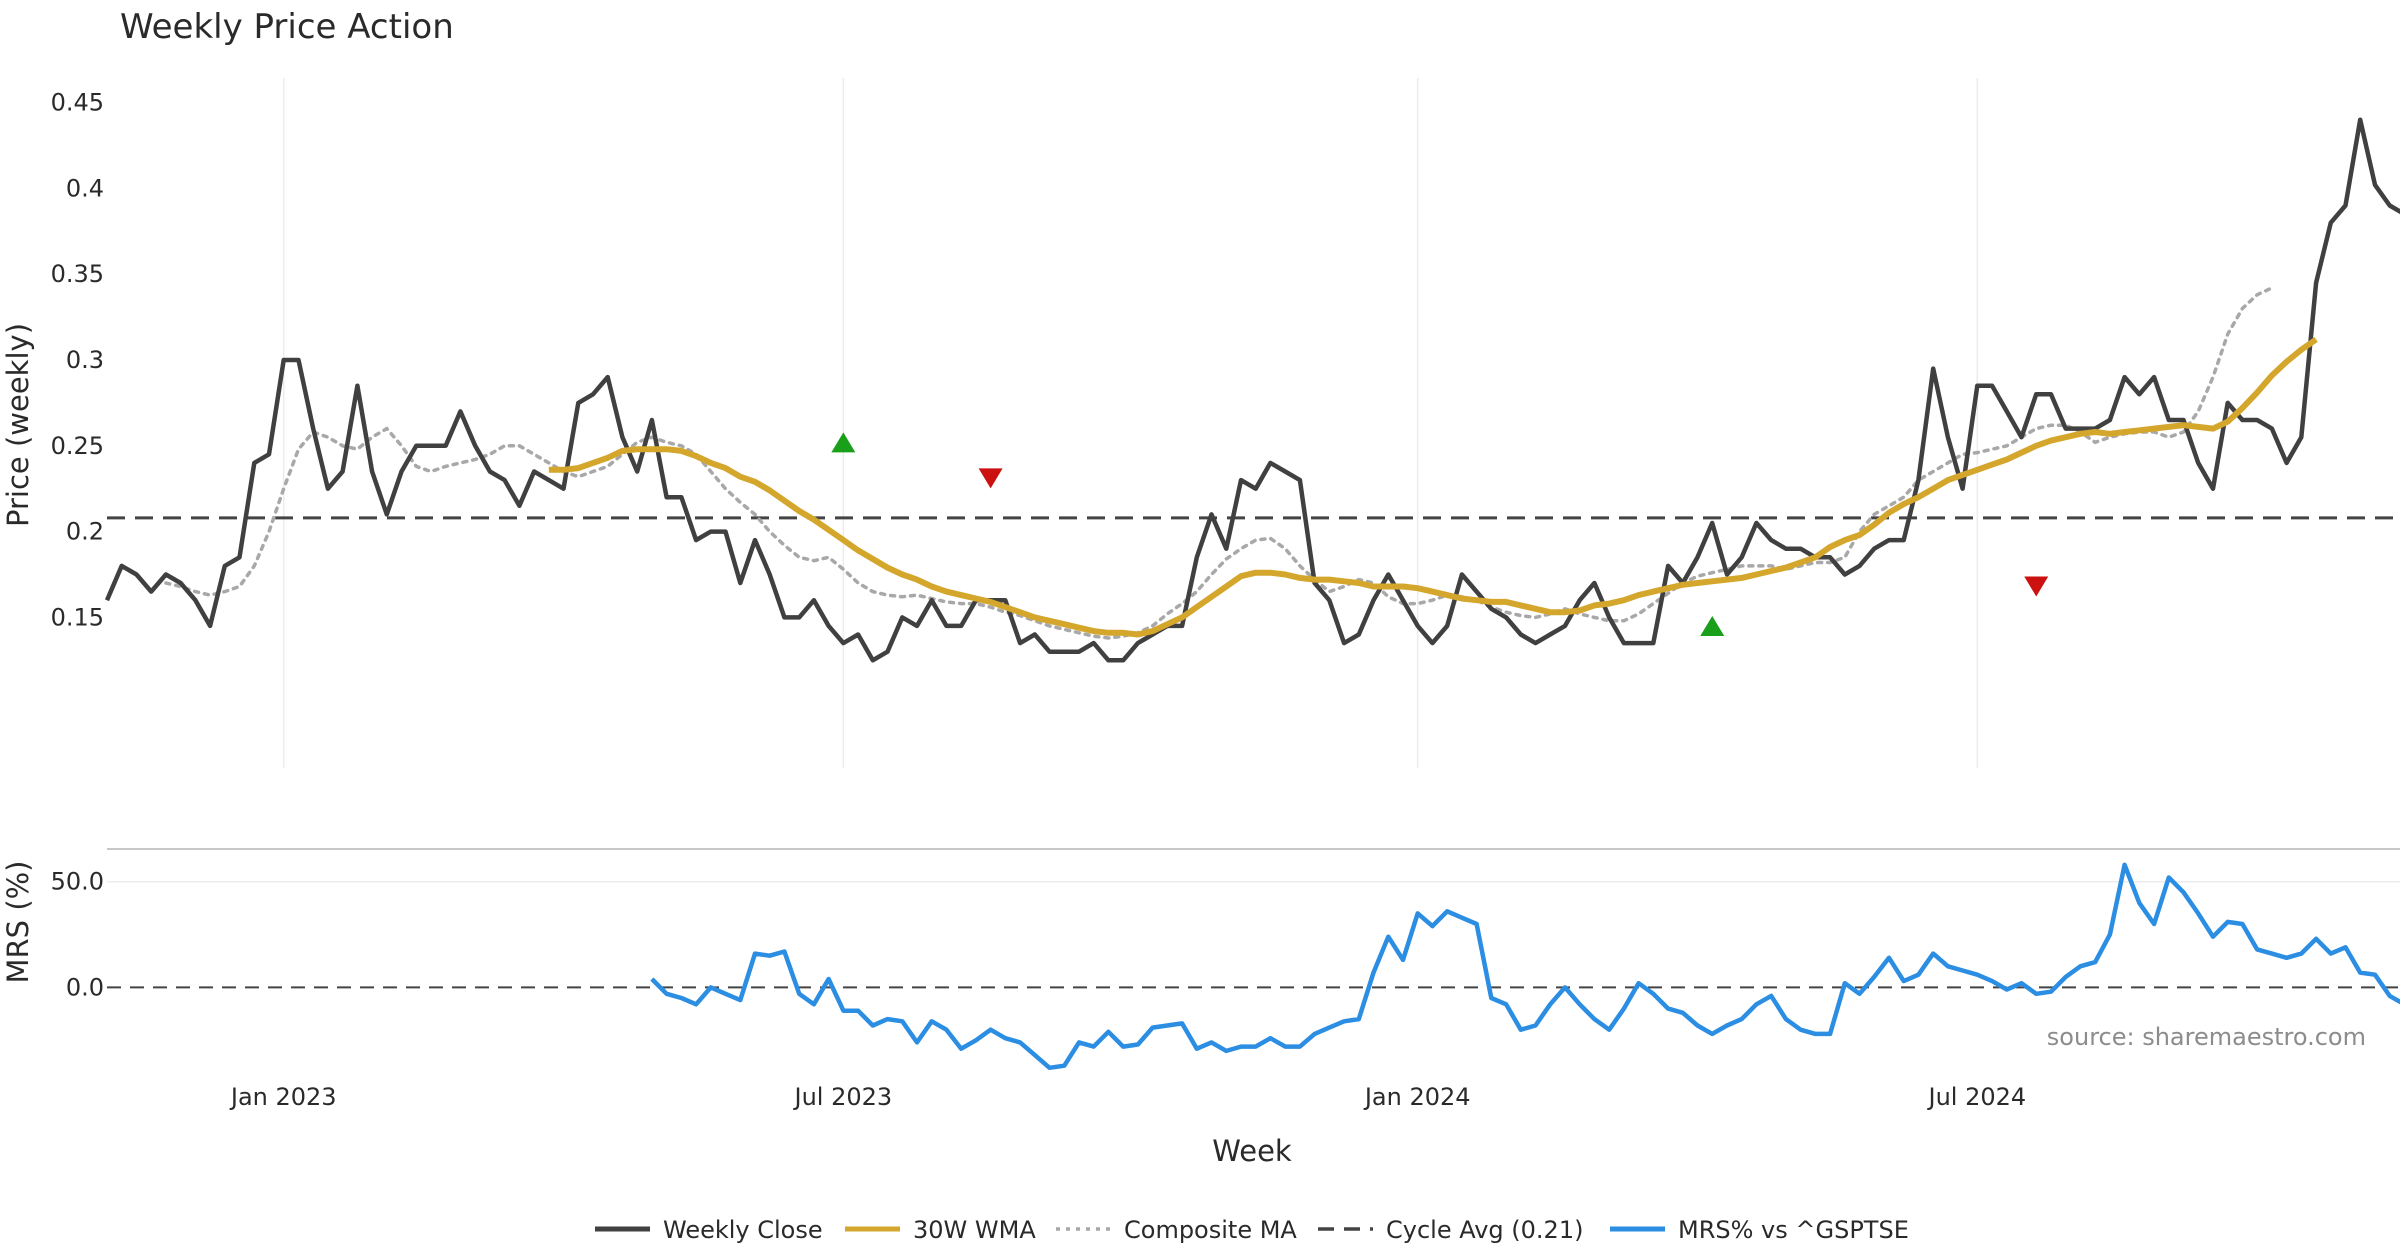 The image size is (2400, 1260). I want to click on legend-label: Composite MA, so click(1210, 1230).